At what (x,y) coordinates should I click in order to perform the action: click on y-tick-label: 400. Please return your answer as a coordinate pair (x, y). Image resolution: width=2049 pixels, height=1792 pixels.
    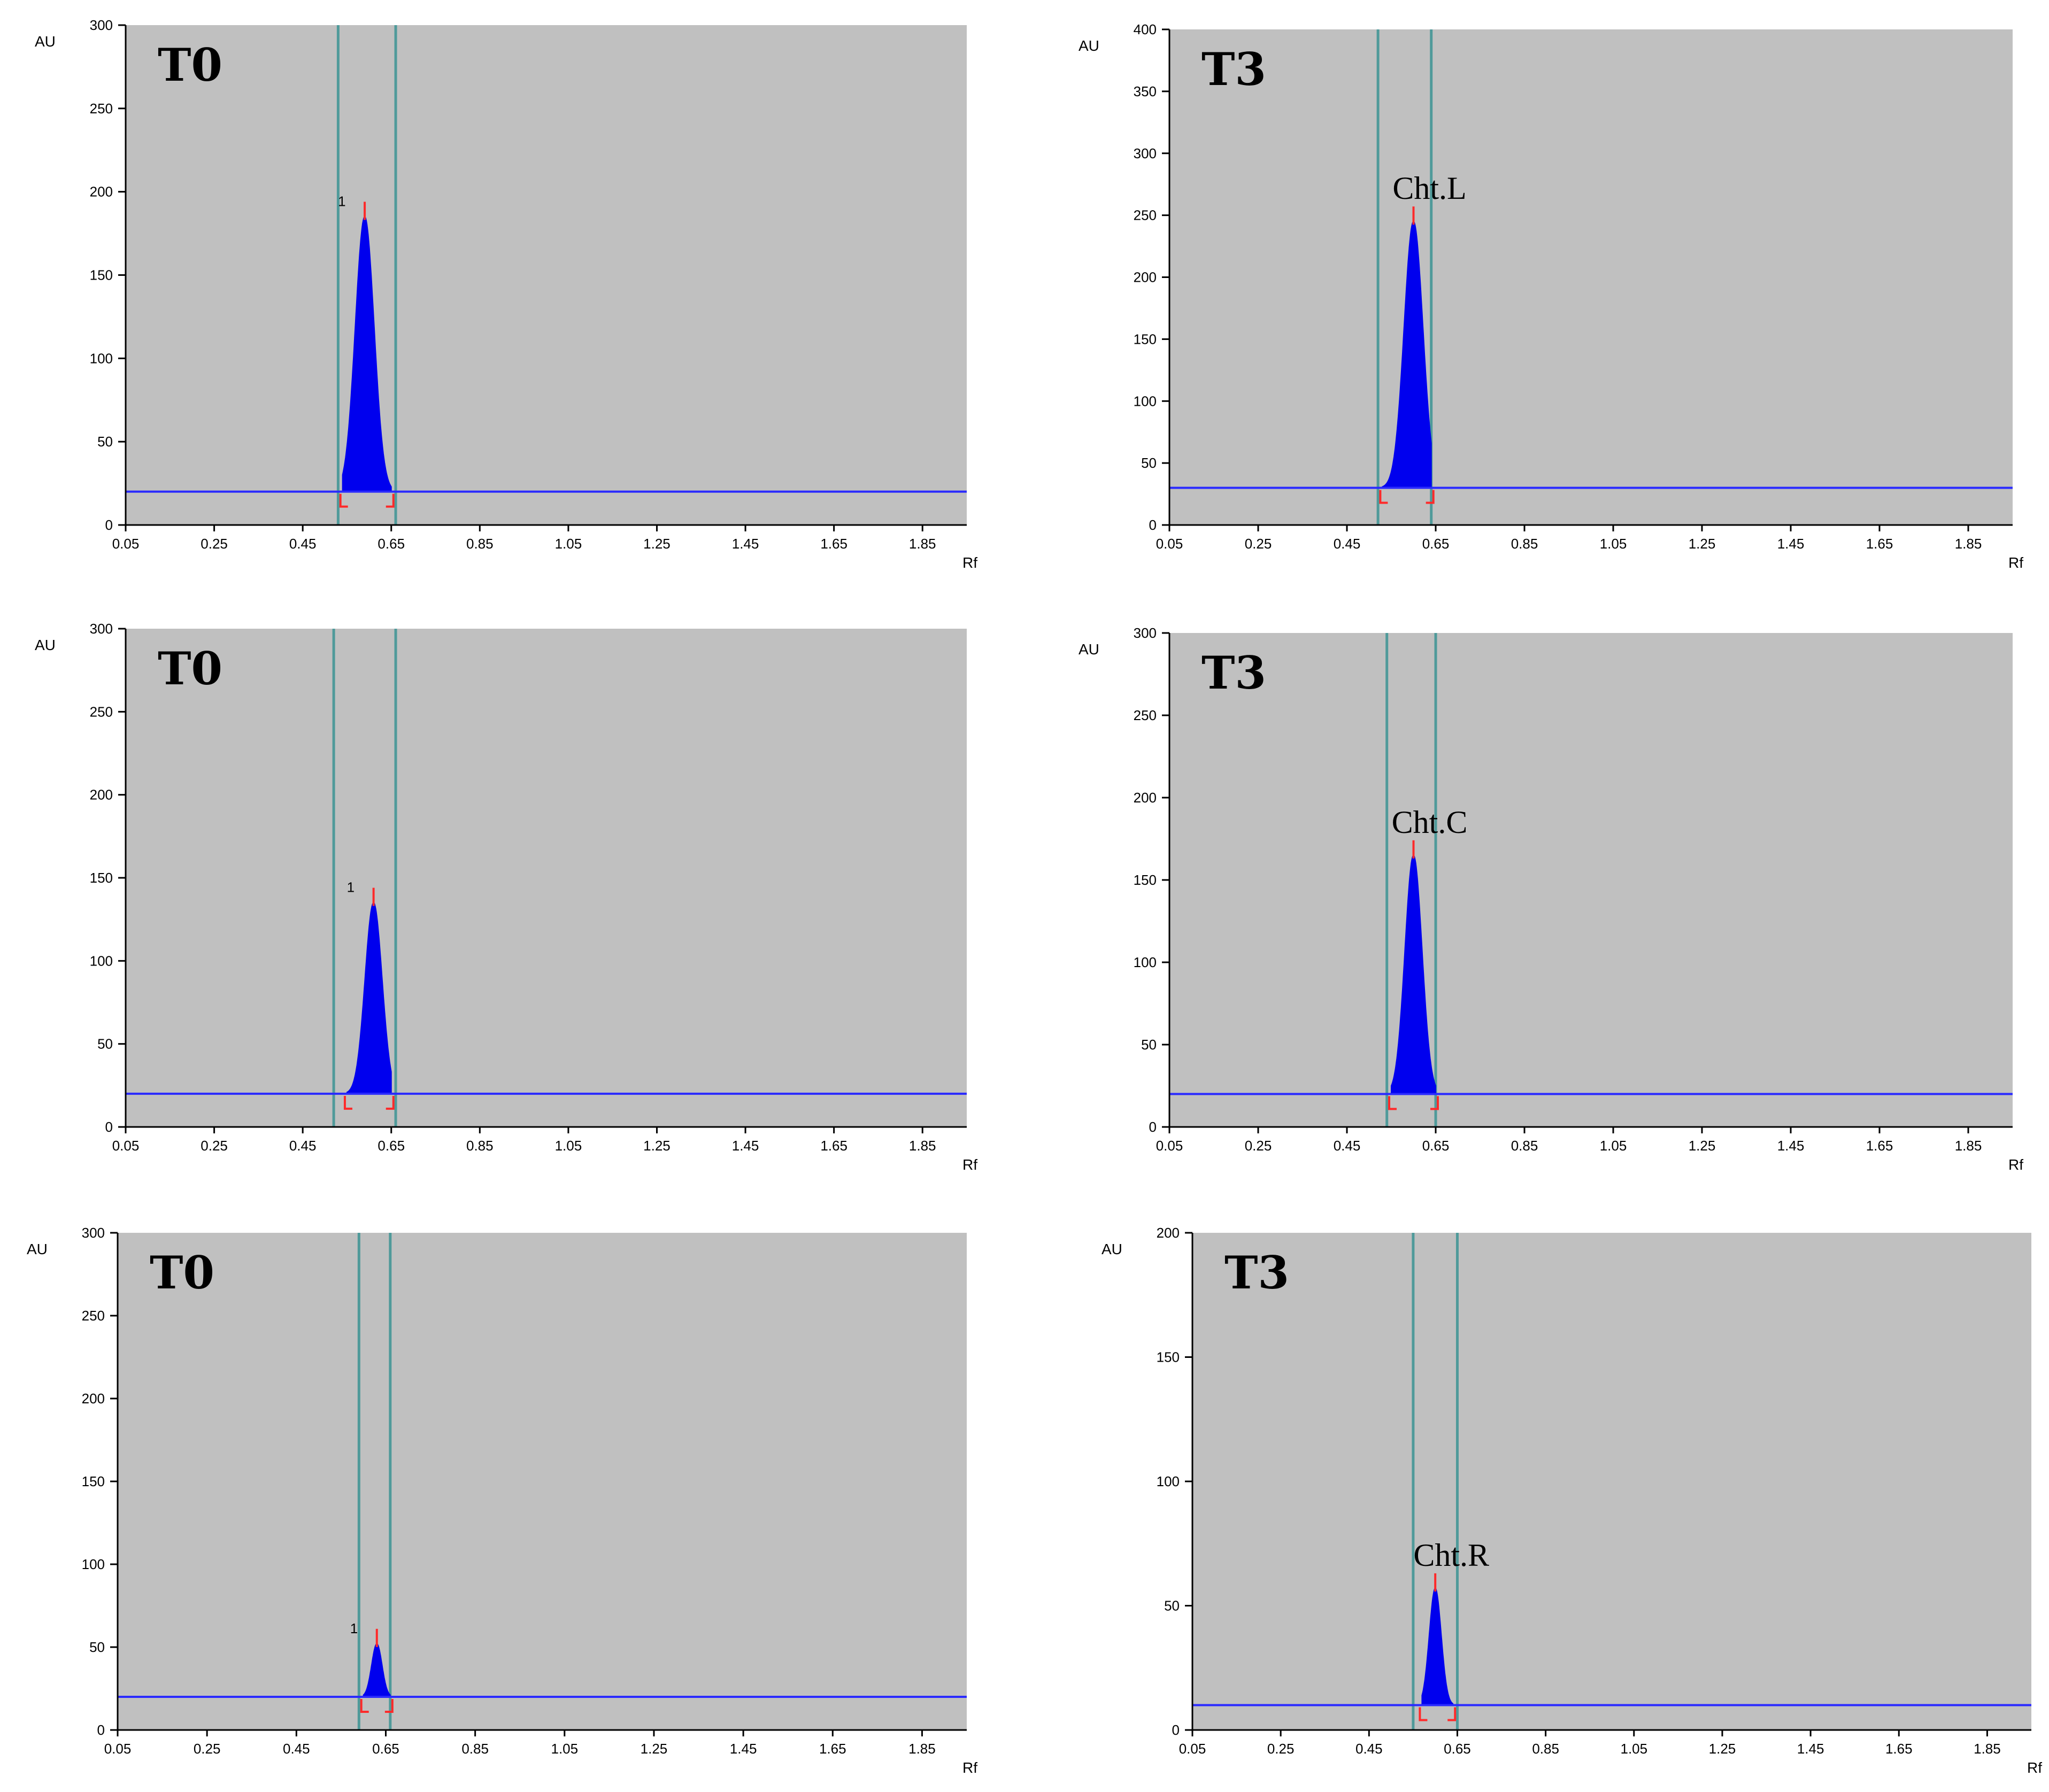
    Looking at the image, I should click on (1145, 29).